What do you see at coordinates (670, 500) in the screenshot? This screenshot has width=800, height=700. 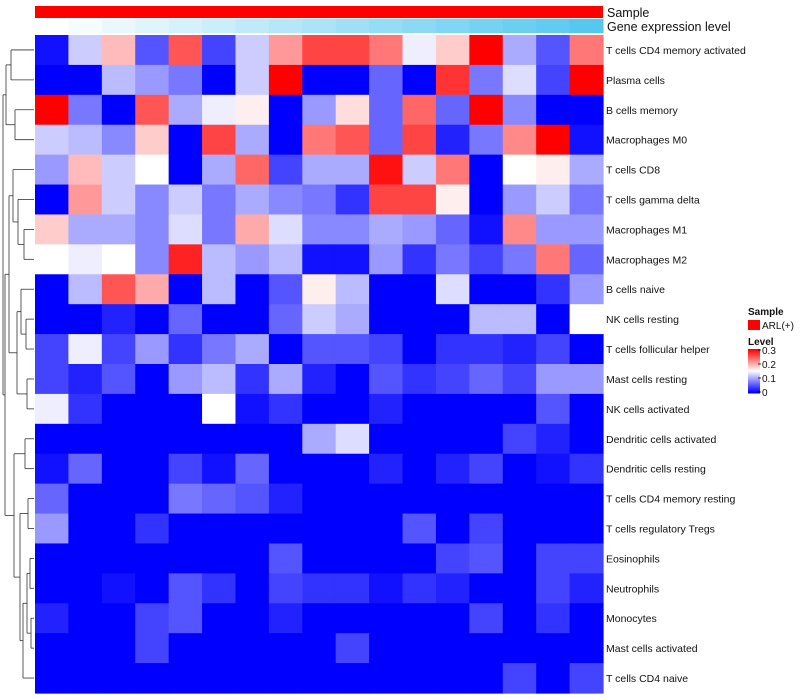 I see `row-label: T cells CD4 memory resting` at bounding box center [670, 500].